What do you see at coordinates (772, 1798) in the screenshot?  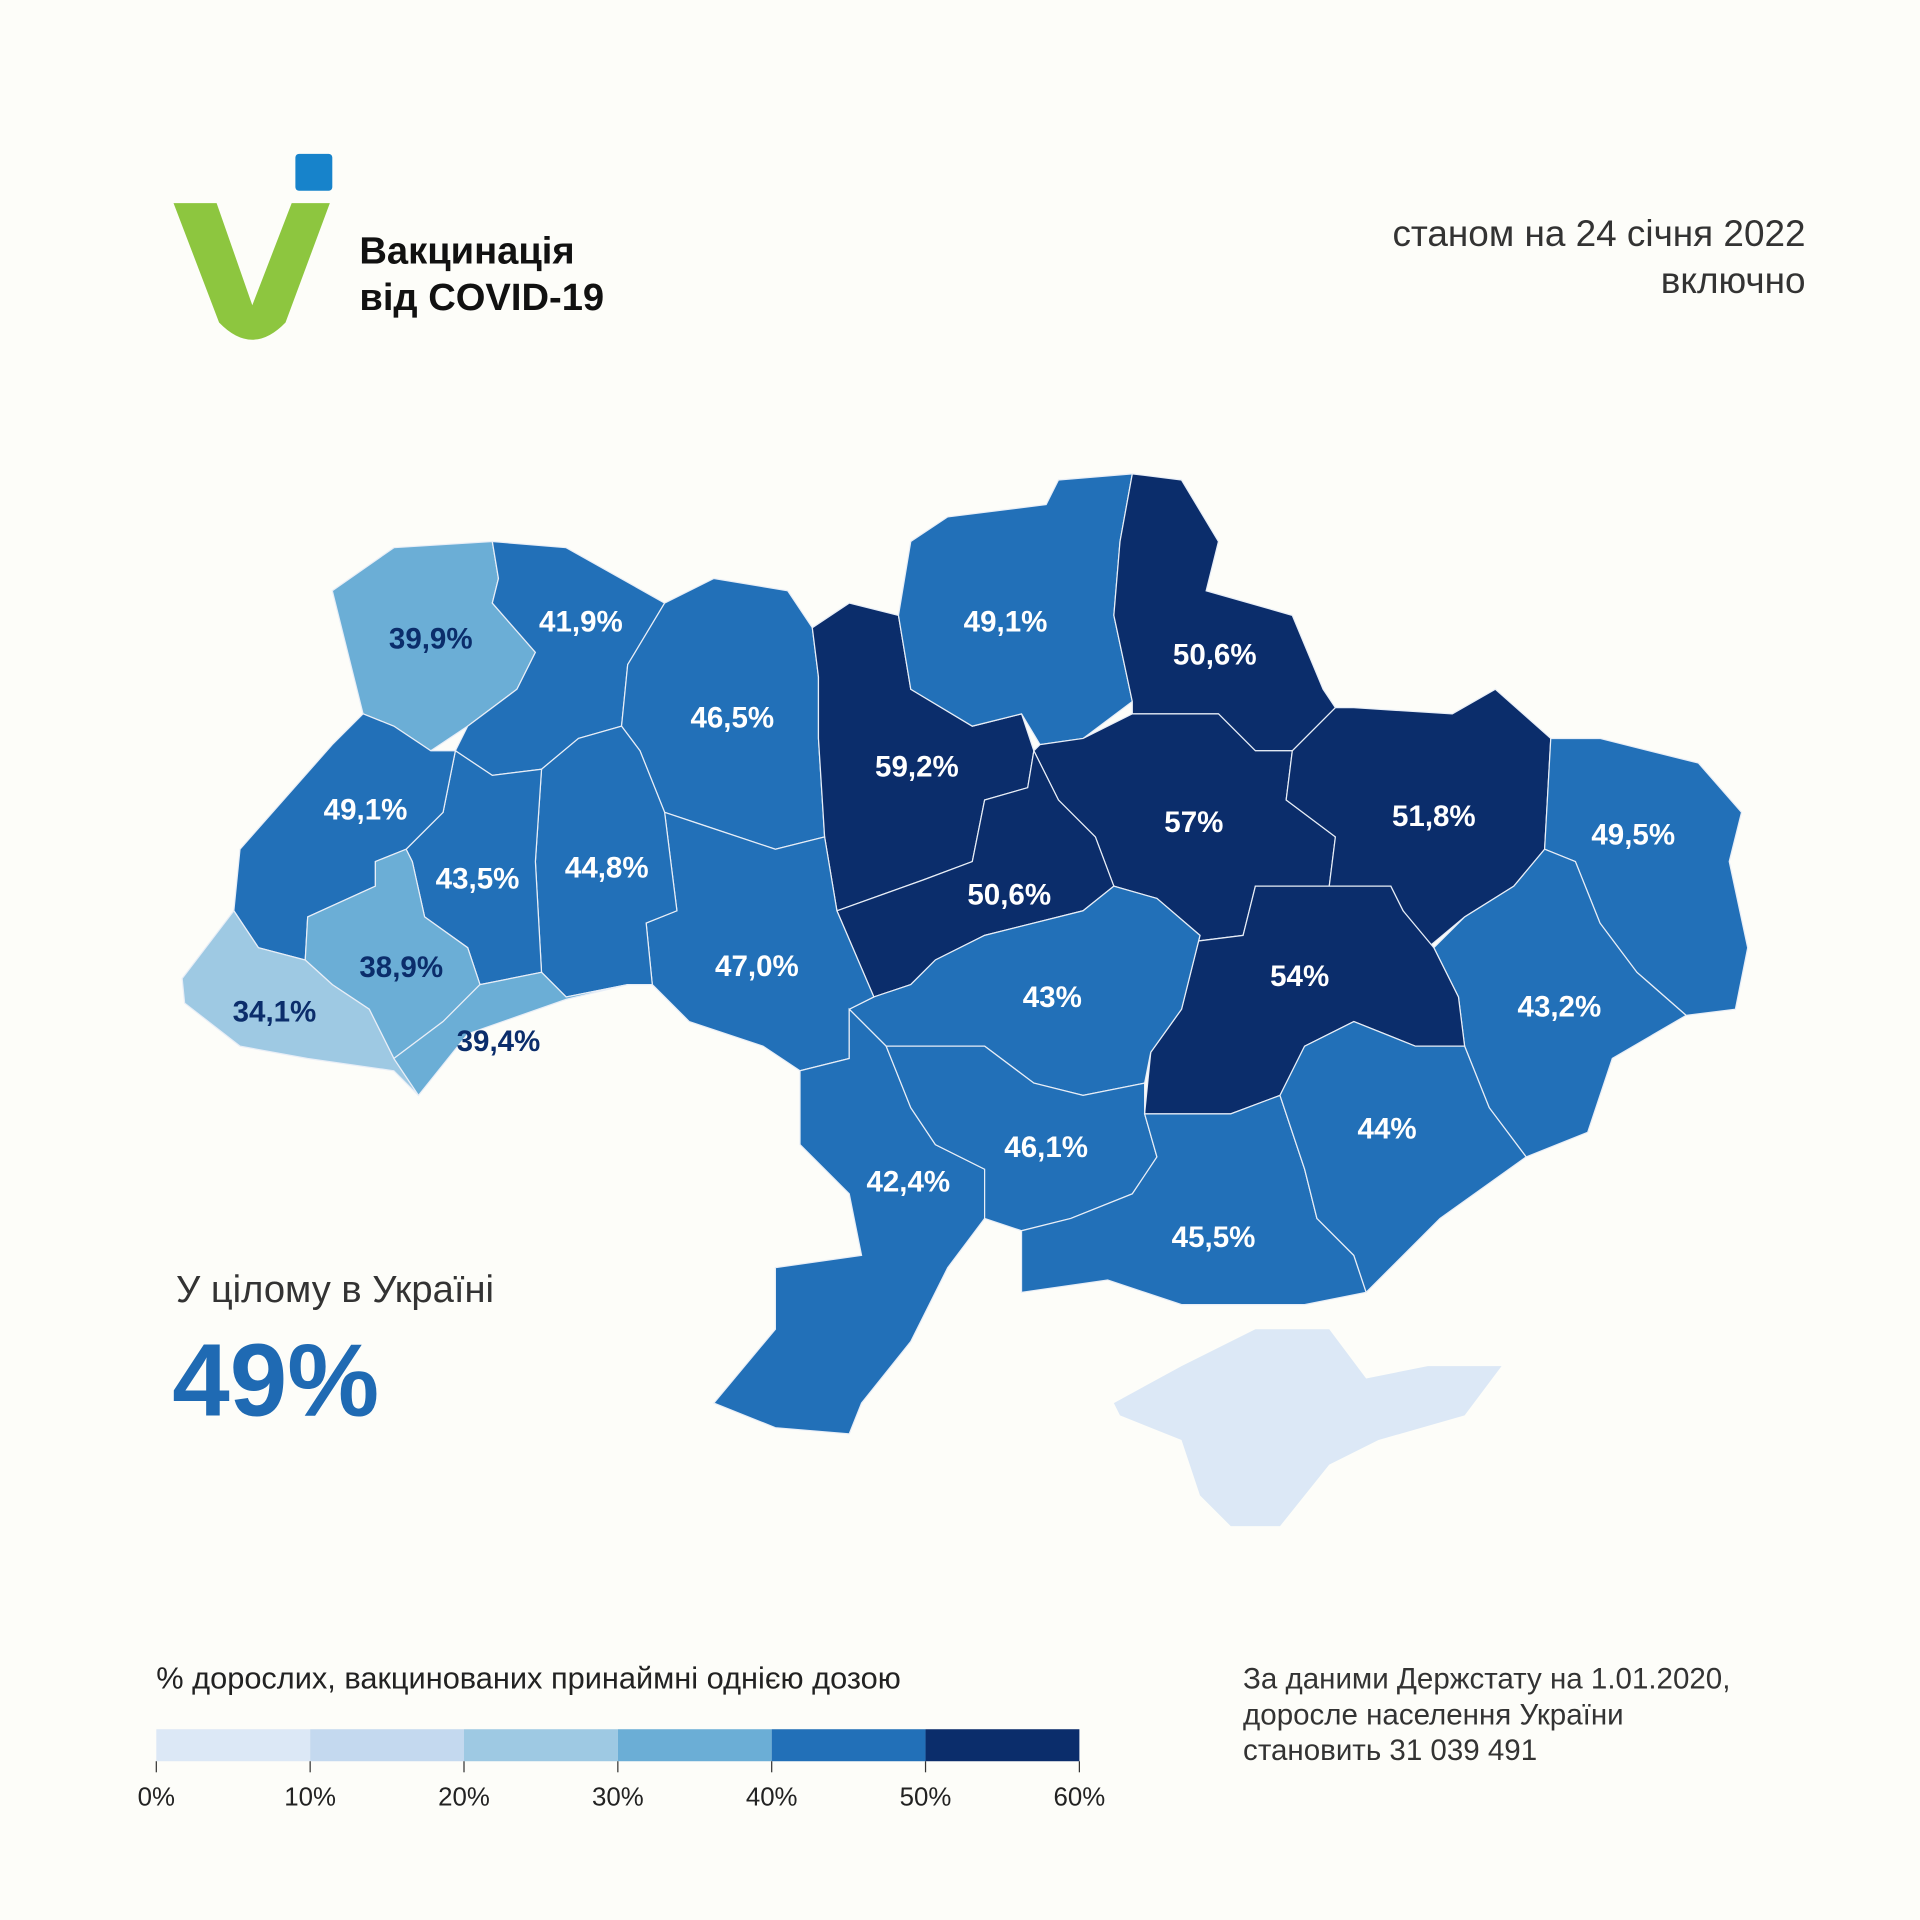 I see `legend-tick-label: 40%` at bounding box center [772, 1798].